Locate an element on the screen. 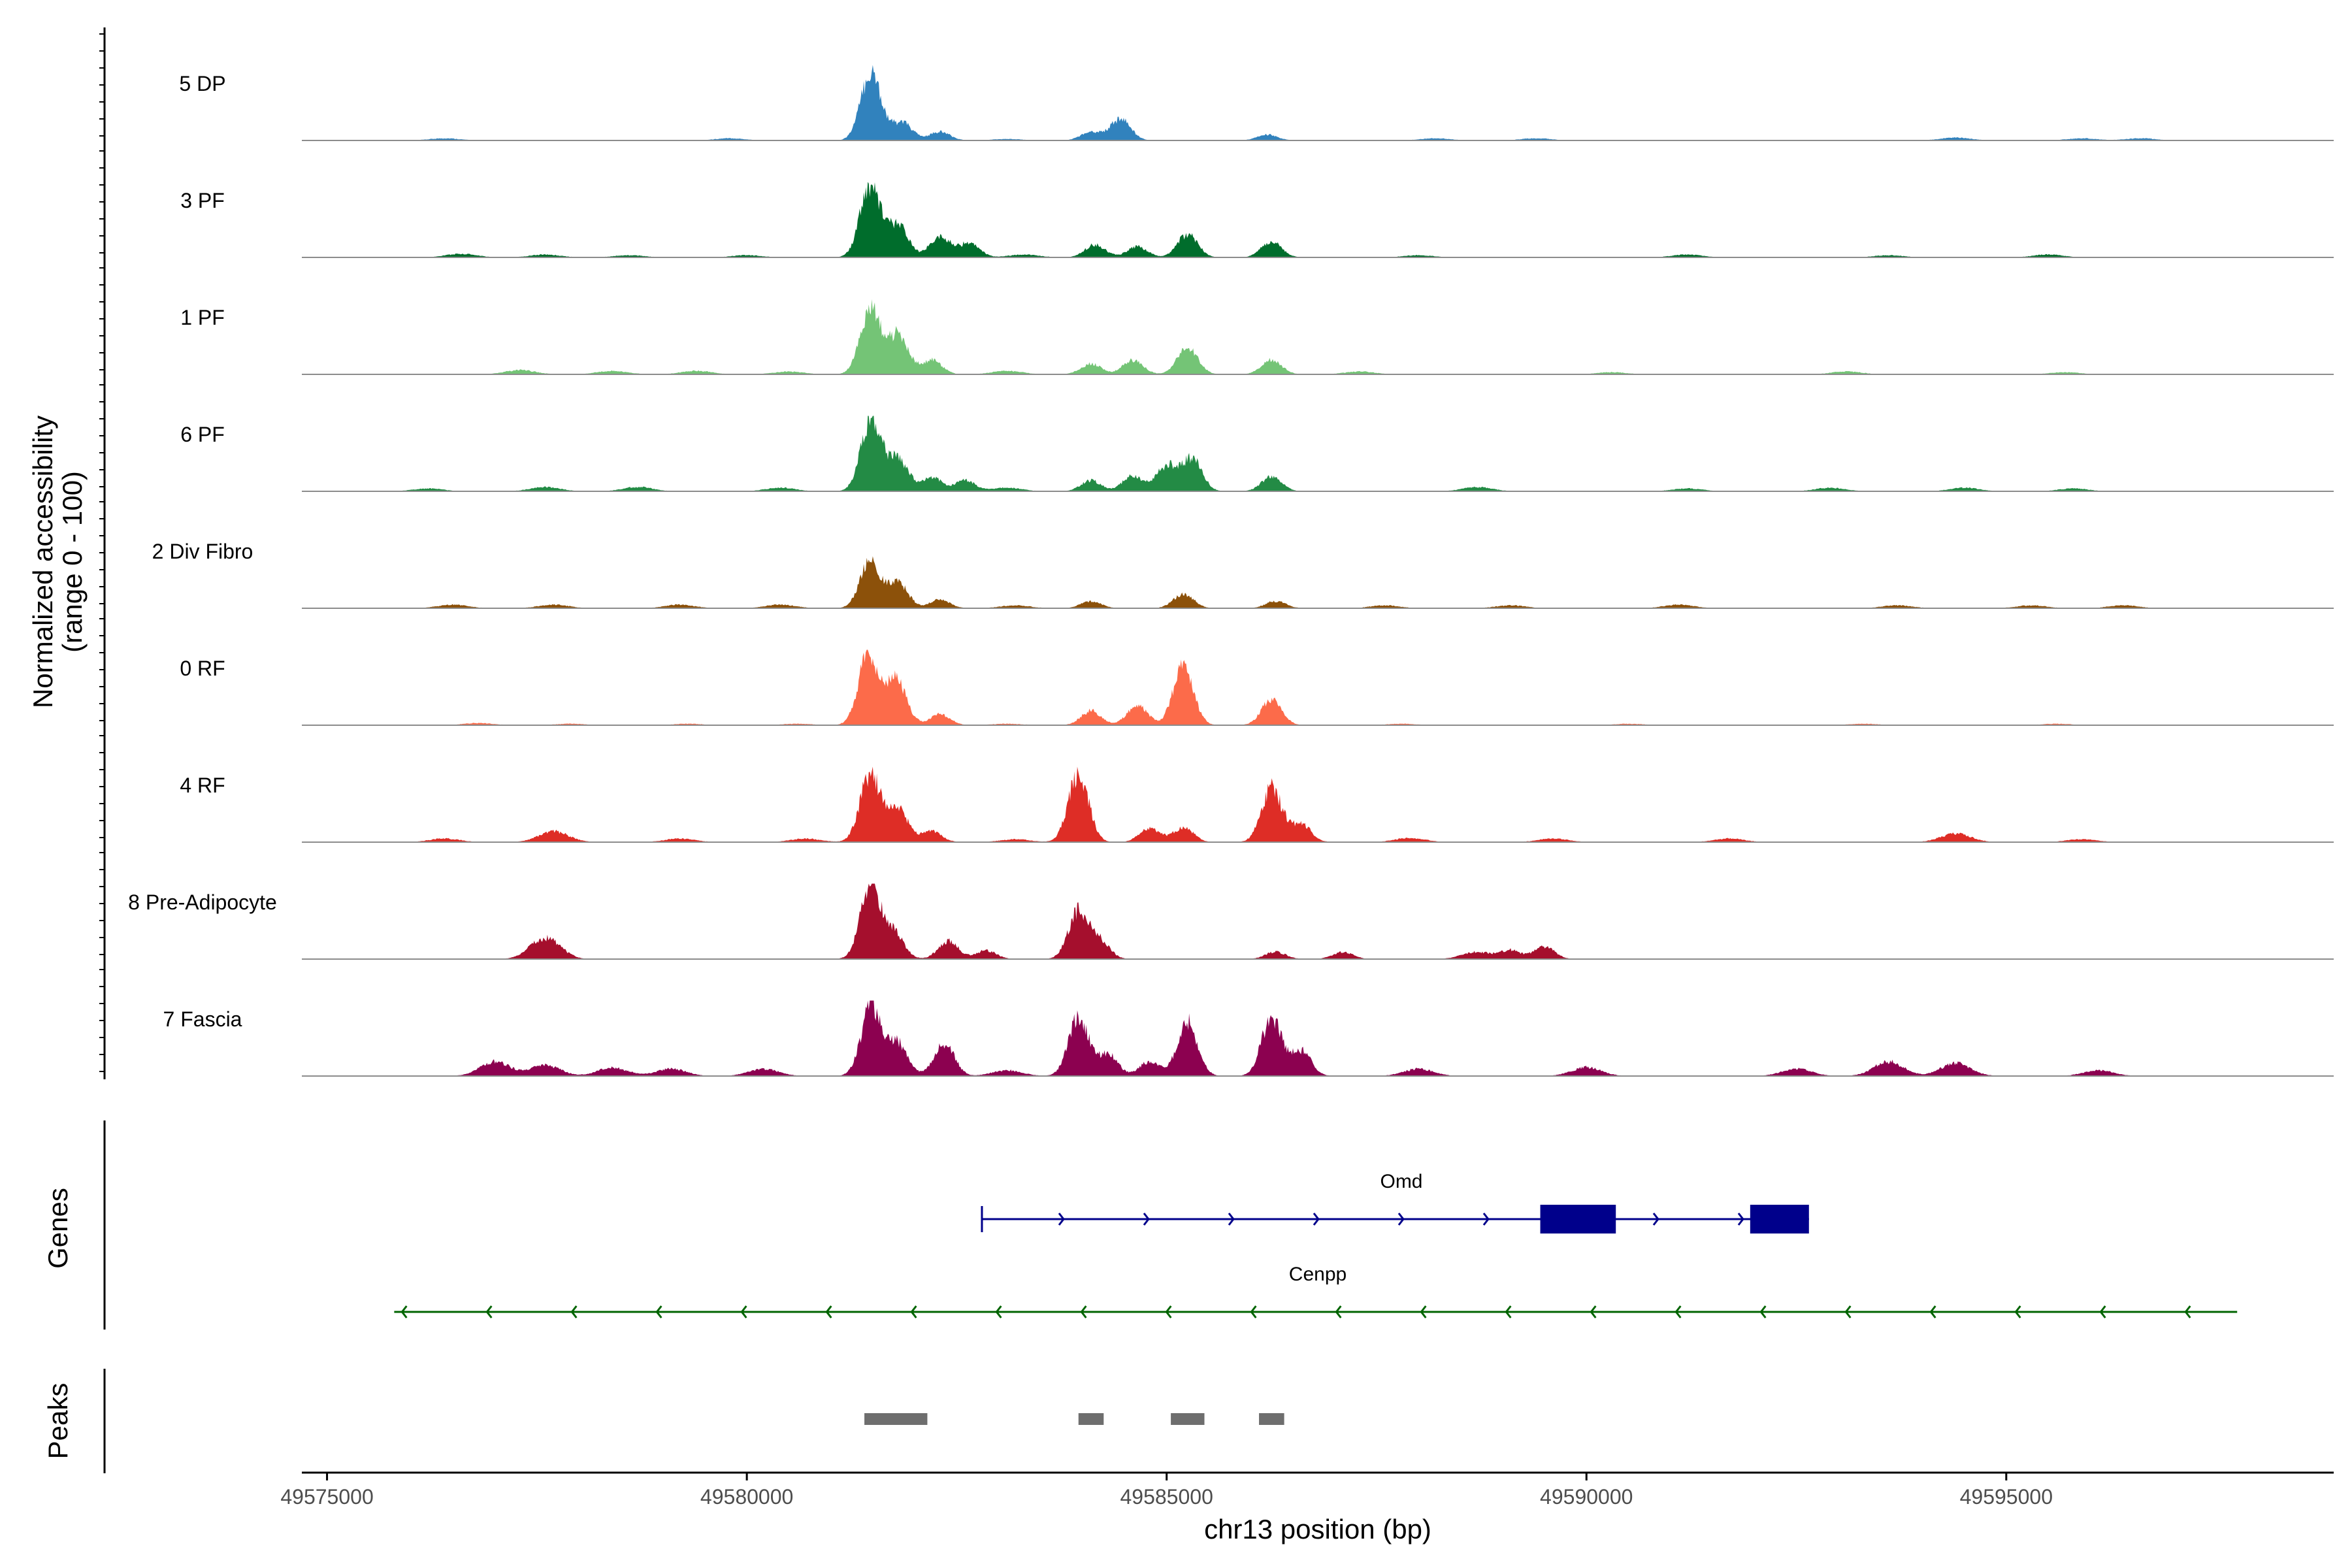  x-axis-title: chr13 position (bp) is located at coordinates (1317, 1529).